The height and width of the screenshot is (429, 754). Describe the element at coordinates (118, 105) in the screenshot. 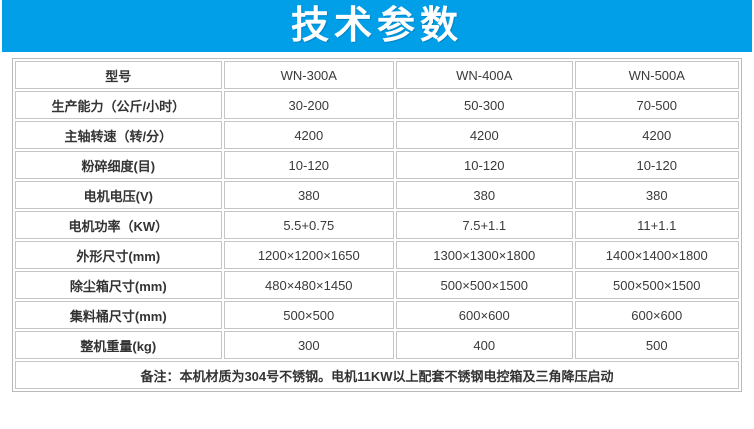

I see `row-label-capacity: 生产能力（公斤/小时）` at that location.